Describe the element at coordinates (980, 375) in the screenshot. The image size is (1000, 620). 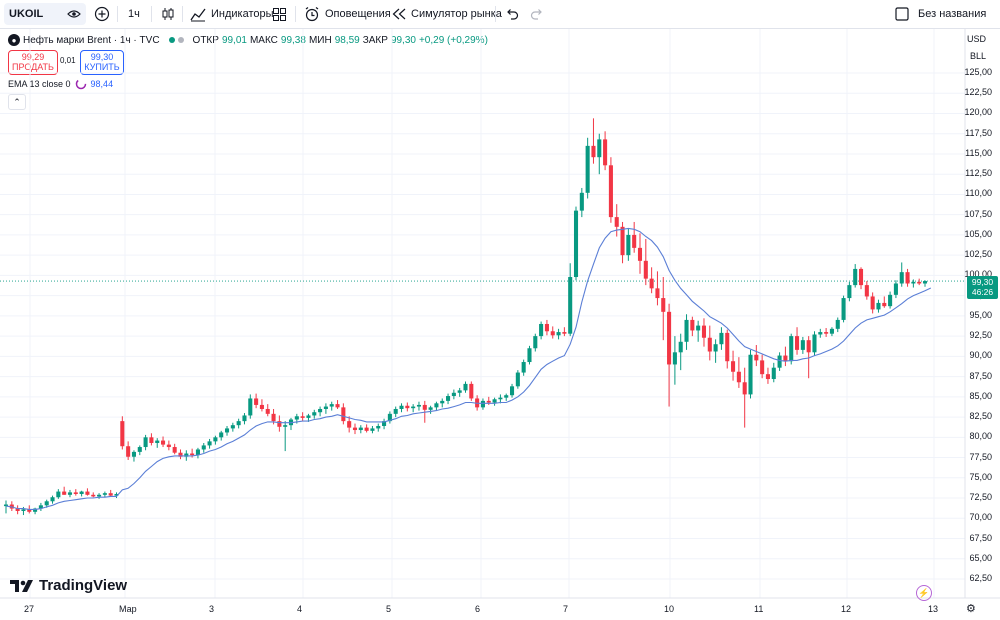
I see `price-tick-label: 87,50` at that location.